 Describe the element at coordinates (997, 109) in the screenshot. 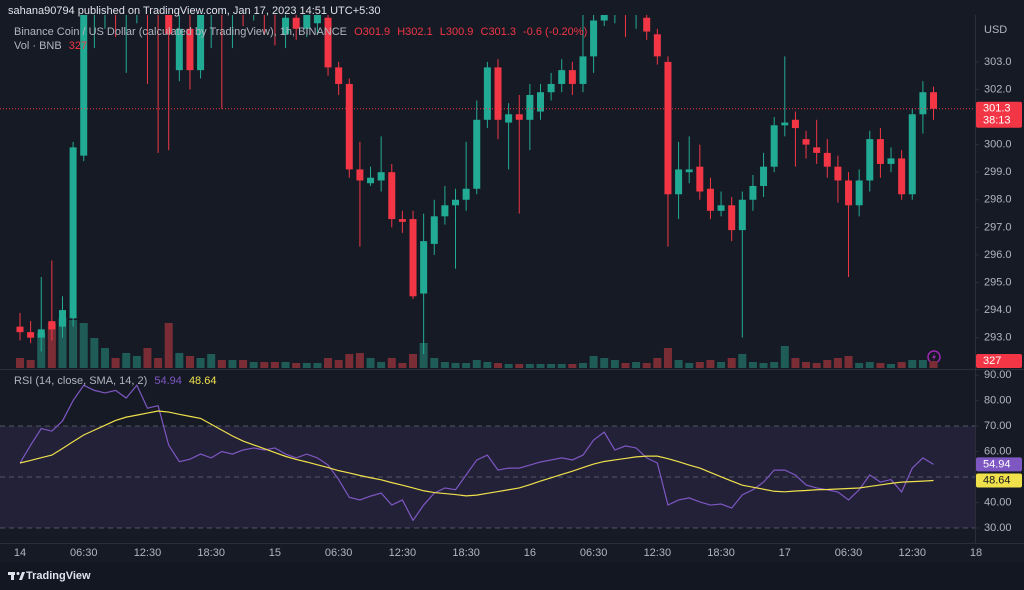

I see `last-price-label: 301.3` at that location.